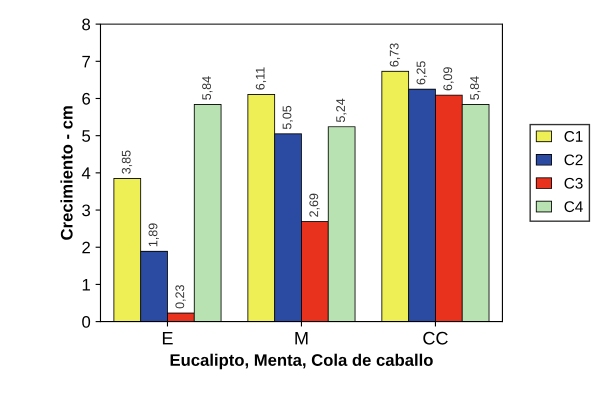  What do you see at coordinates (435, 338) in the screenshot?
I see `x-tick-label: CC` at bounding box center [435, 338].